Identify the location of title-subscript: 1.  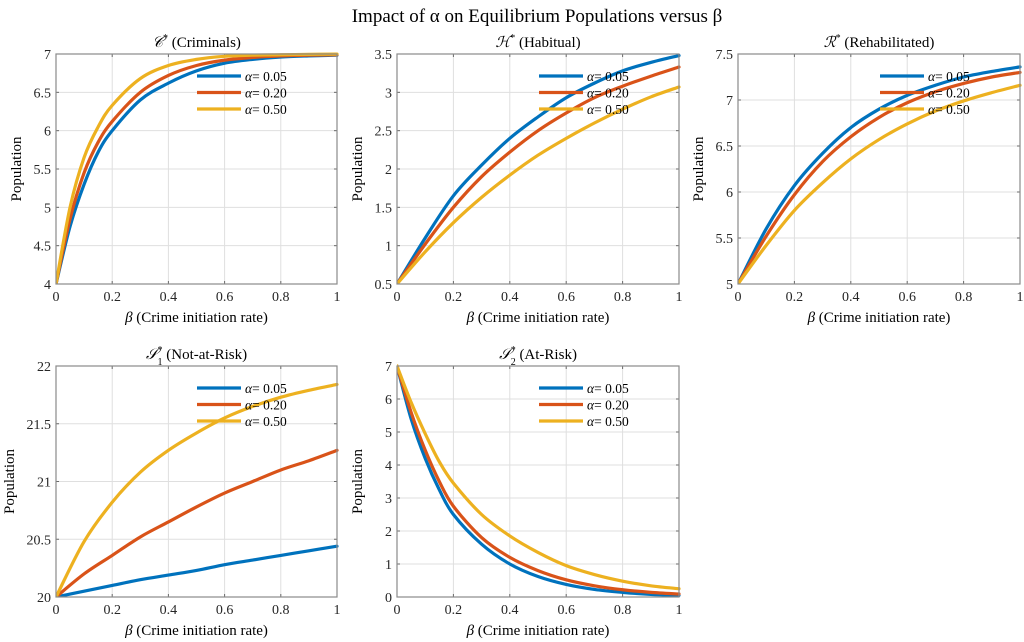
(160, 362).